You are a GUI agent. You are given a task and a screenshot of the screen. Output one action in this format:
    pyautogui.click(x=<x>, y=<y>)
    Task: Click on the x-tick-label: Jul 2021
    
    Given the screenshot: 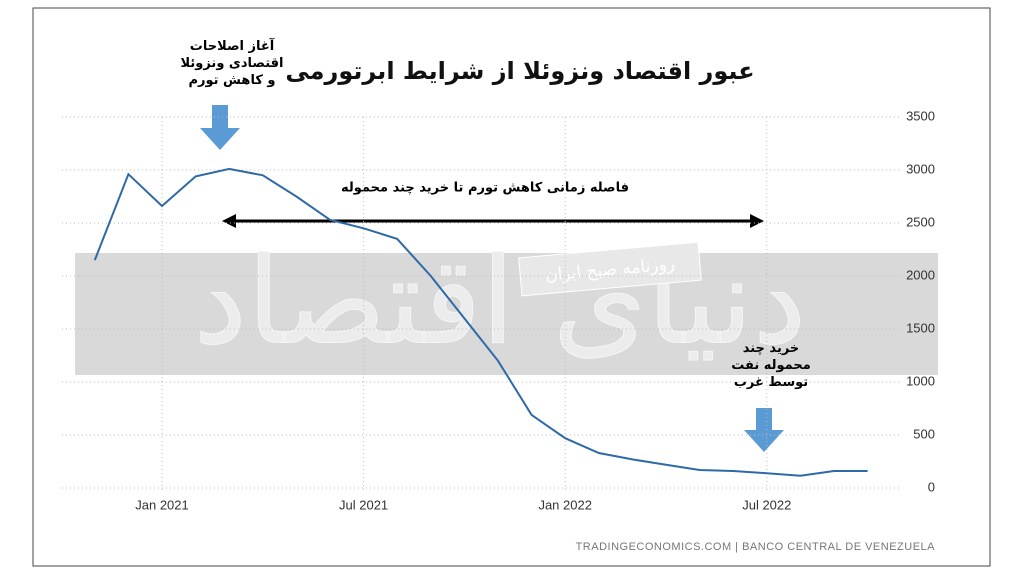 What is the action you would take?
    pyautogui.click(x=363, y=504)
    